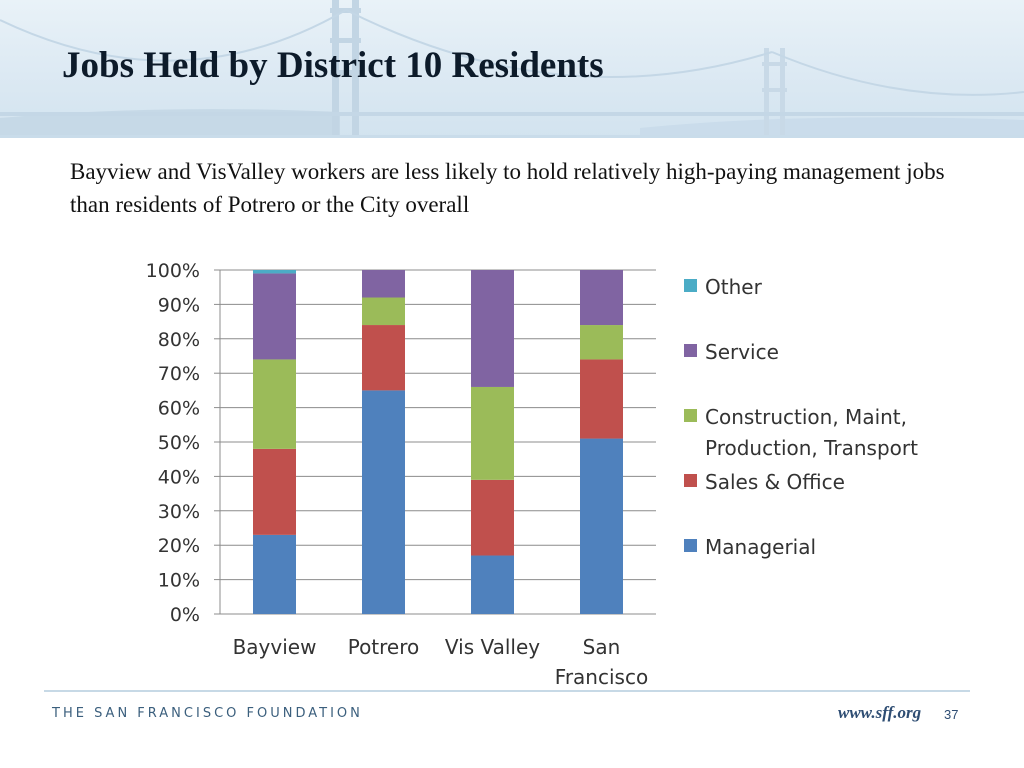 The height and width of the screenshot is (768, 1024). Describe the element at coordinates (742, 352) in the screenshot. I see `legend-label: Service` at that location.